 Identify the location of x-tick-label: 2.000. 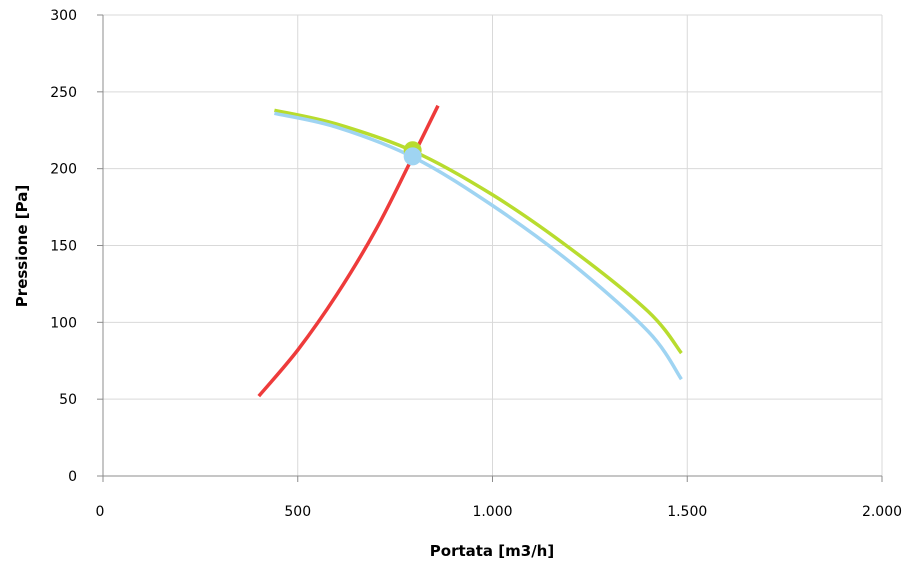
(882, 512).